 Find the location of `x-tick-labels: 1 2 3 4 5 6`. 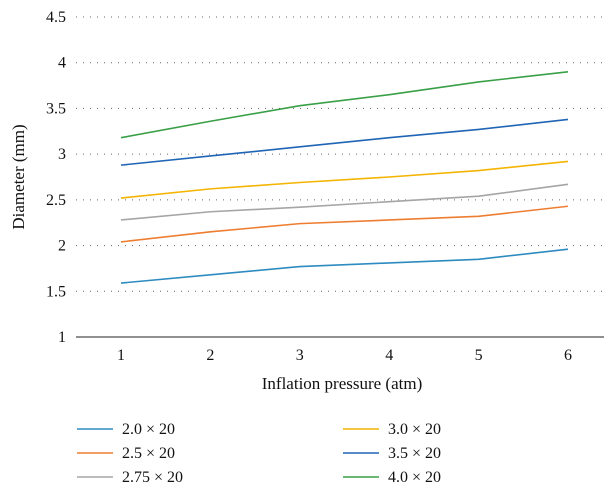

x-tick-labels: 1 2 3 4 5 6 is located at coordinates (344, 355).